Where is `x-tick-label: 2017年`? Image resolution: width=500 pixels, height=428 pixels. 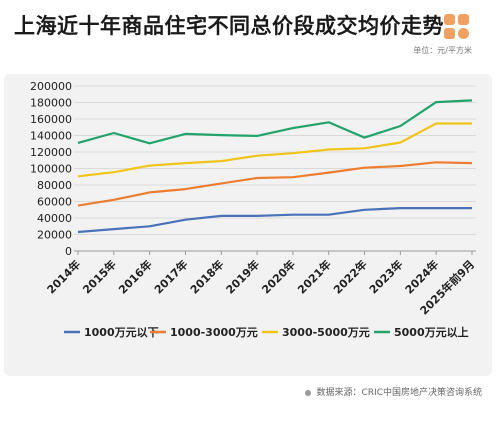
x-tick-label: 2017年 is located at coordinates (170, 276).